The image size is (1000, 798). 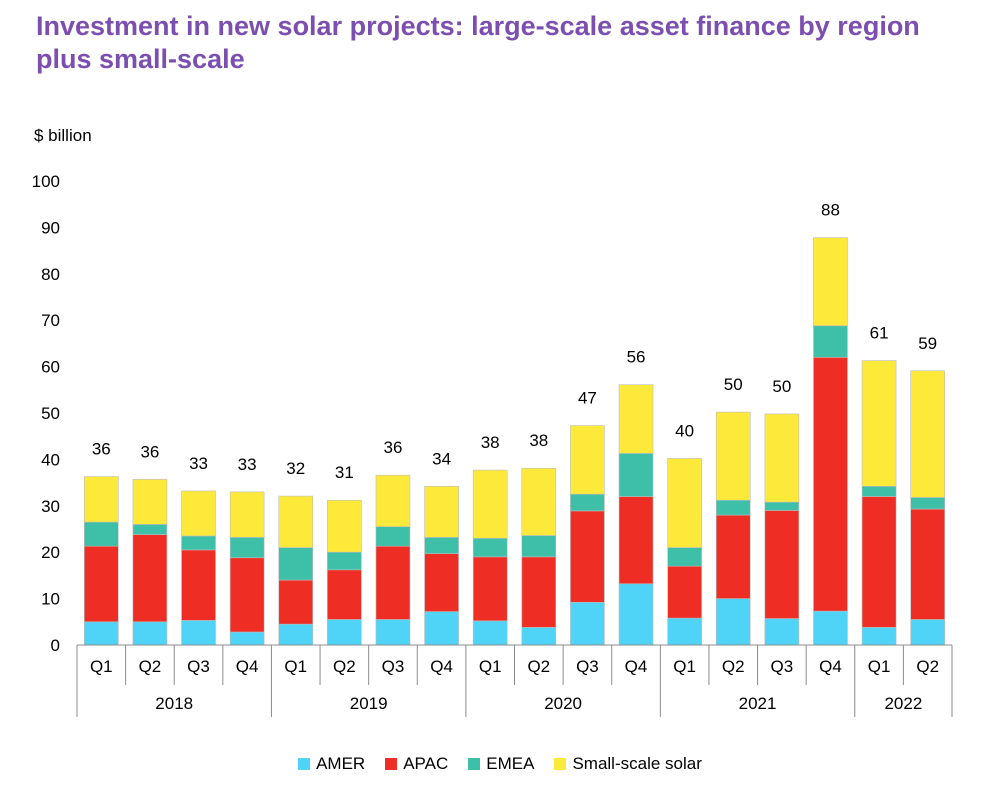 What do you see at coordinates (50, 599) in the screenshot?
I see `y-tick-label: 10` at bounding box center [50, 599].